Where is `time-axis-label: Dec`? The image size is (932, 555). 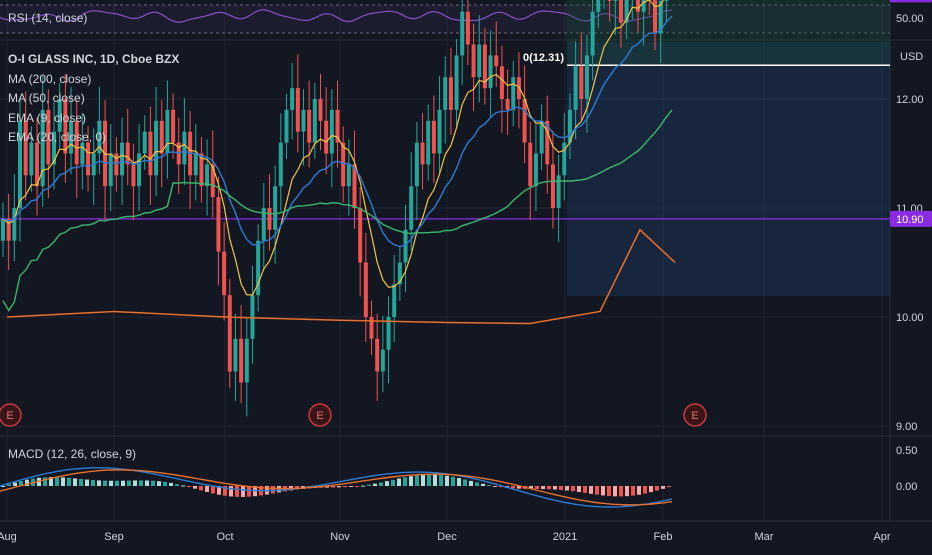
time-axis-label: Dec is located at coordinates (447, 537).